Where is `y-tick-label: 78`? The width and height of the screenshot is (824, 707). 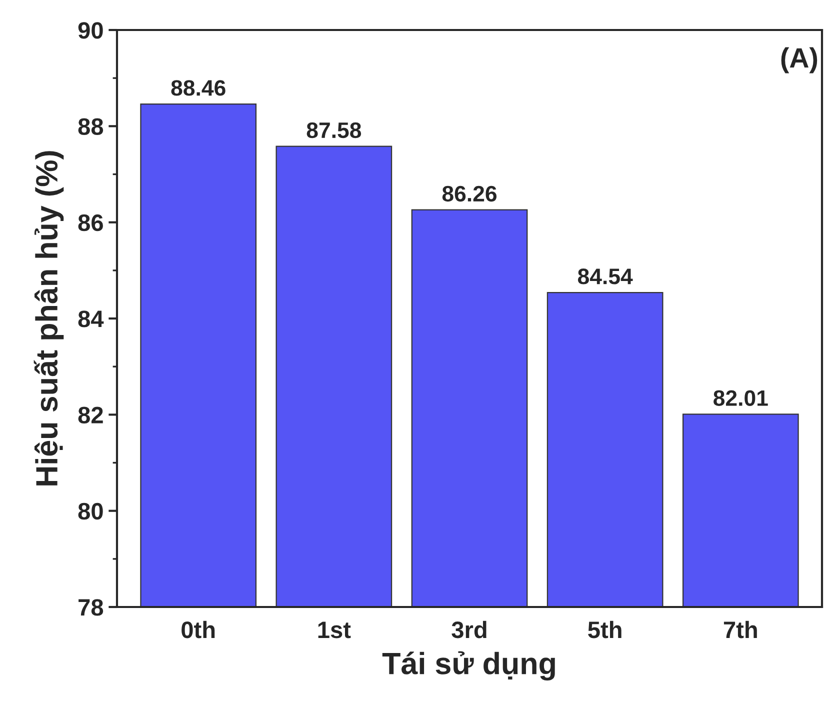
y-tick-label: 78 is located at coordinates (91, 607).